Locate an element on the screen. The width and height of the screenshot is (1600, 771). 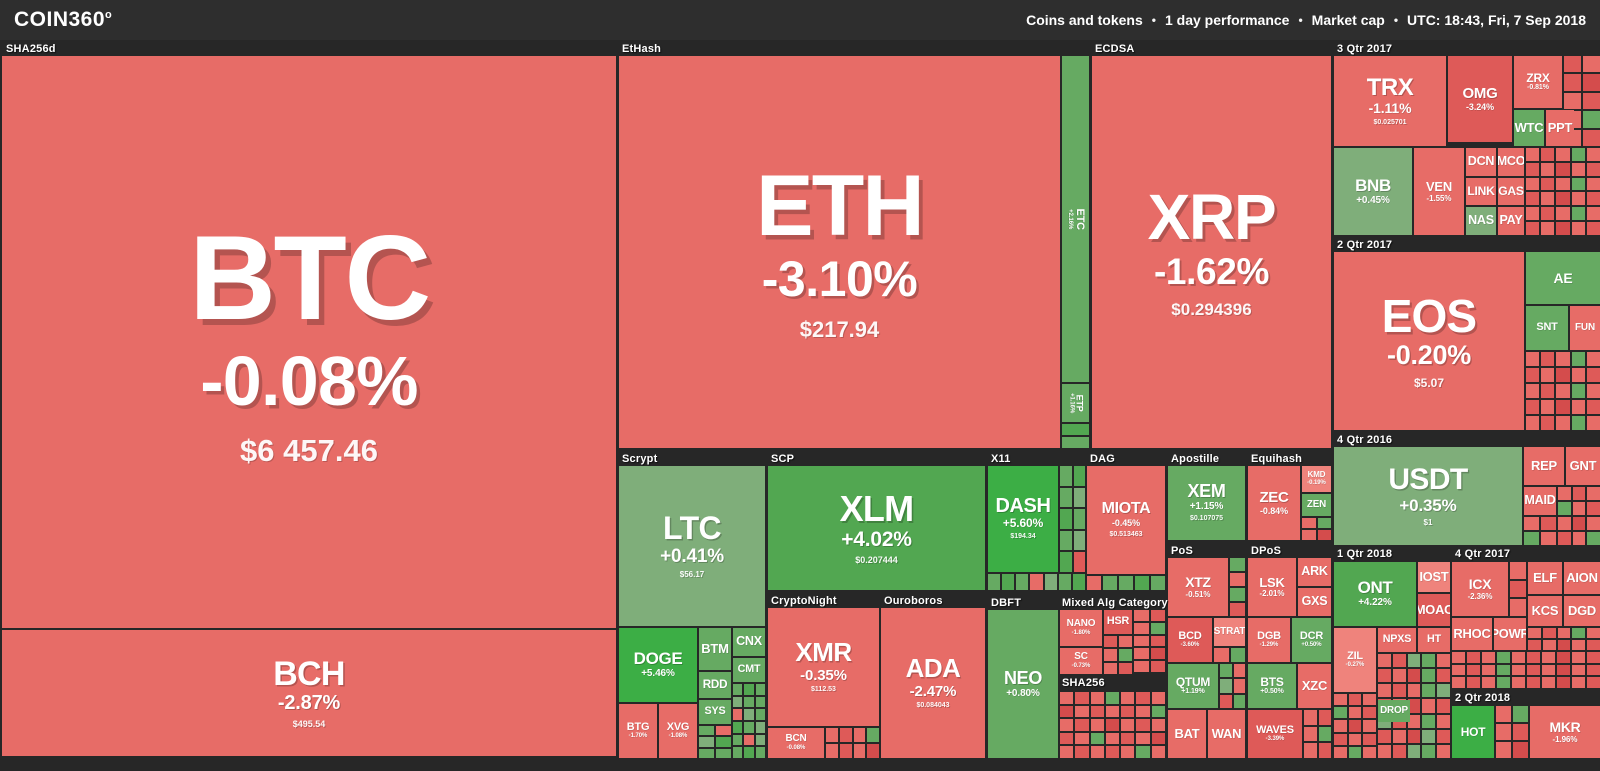
tile-pay: PAY is located at coordinates (1511, 221).